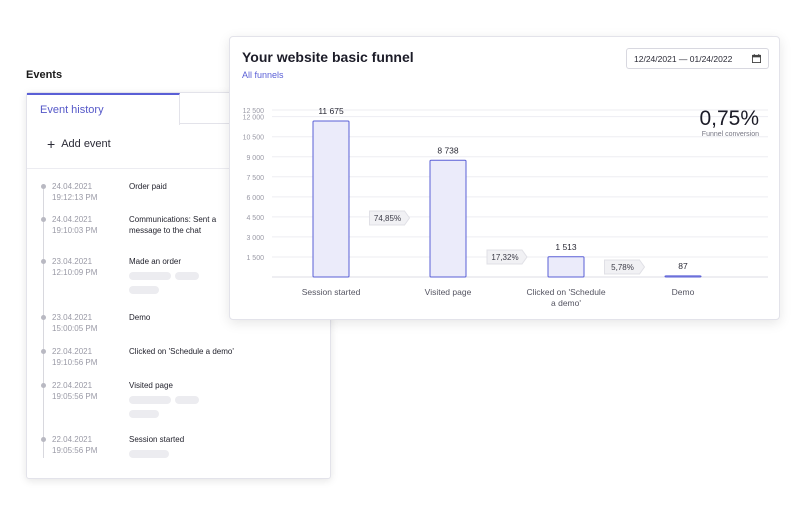 The height and width of the screenshot is (526, 800). I want to click on event-title: Clicked on 'Schedule a demo', so click(181, 351).